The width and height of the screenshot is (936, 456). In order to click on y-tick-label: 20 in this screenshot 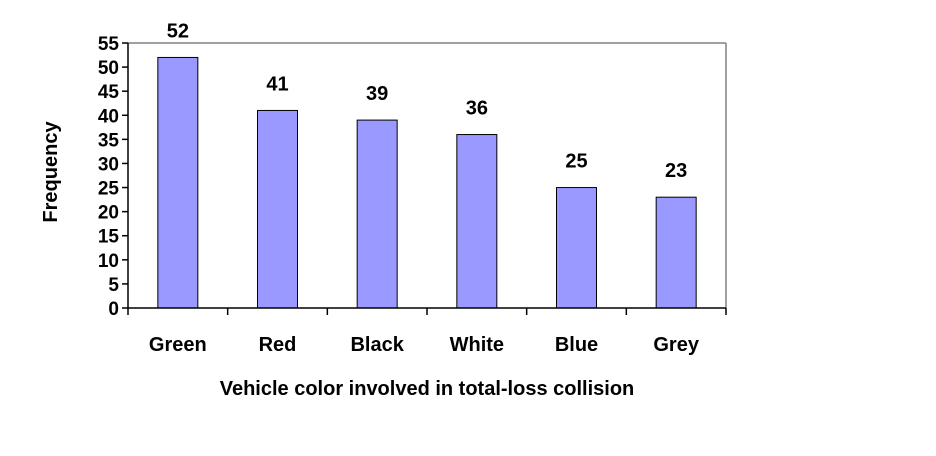, I will do `click(108, 213)`.